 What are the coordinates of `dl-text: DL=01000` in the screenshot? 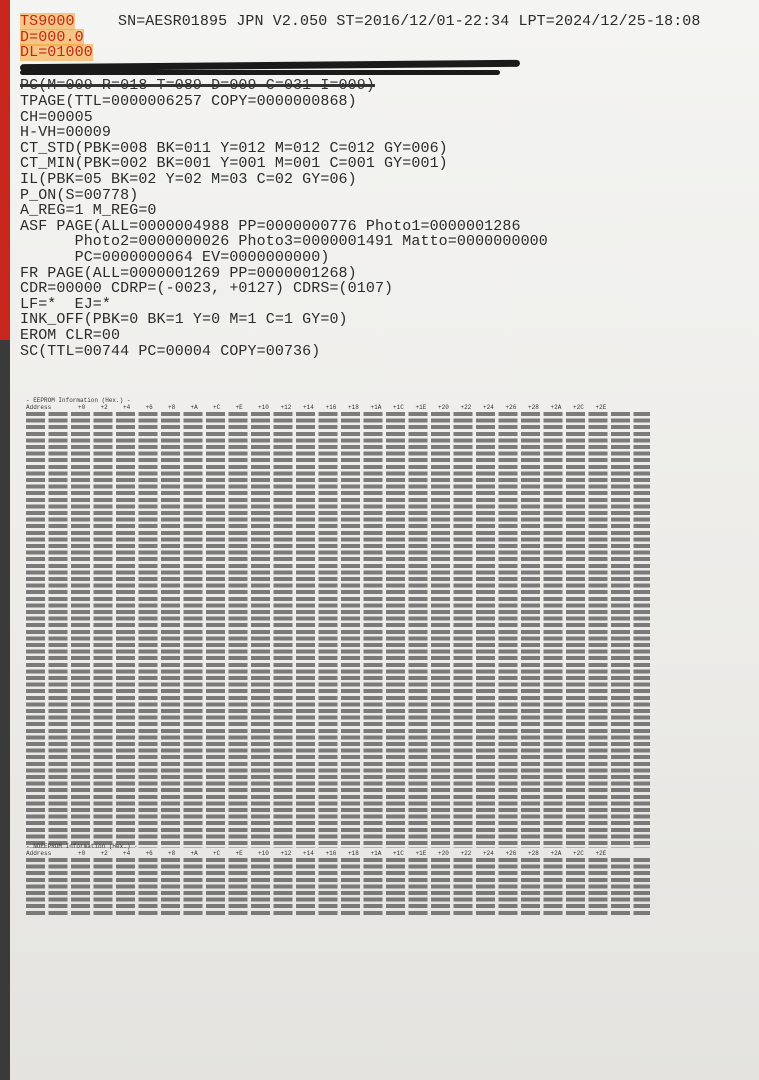 It's located at (56, 52).